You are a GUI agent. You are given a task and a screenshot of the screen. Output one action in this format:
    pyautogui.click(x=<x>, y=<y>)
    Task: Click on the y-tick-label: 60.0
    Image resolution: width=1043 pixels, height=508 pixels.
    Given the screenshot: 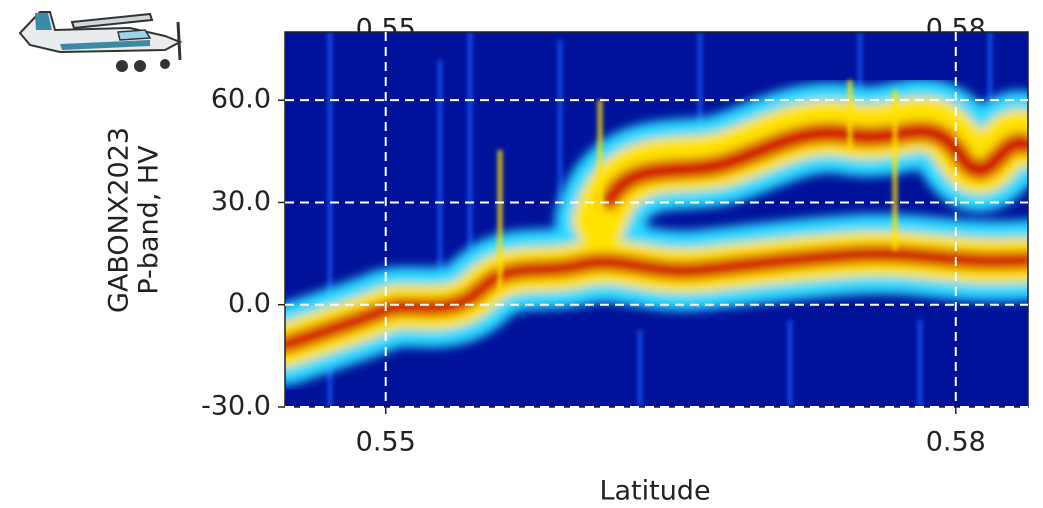 What is the action you would take?
    pyautogui.click(x=241, y=99)
    